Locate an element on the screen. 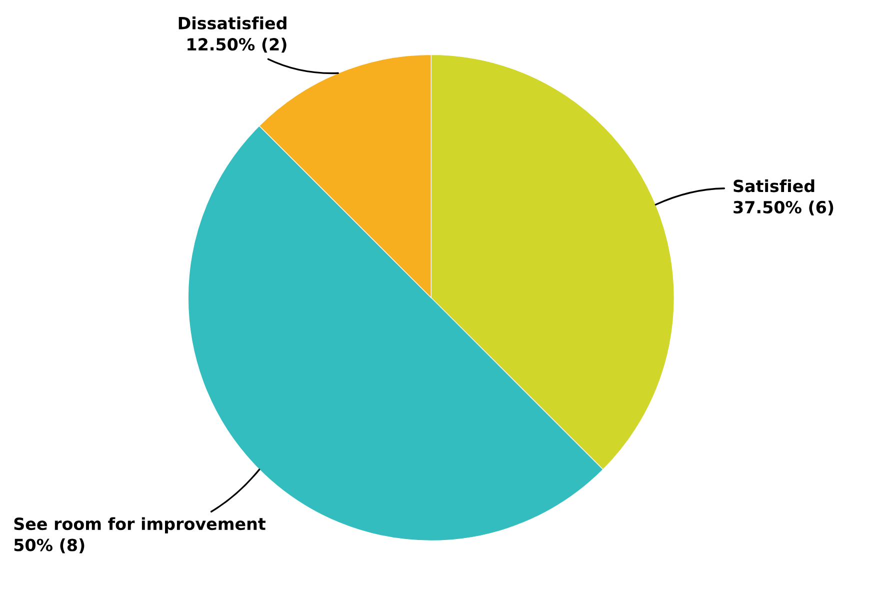 This screenshot has width=879, height=593. slice-label: Dissatisfied is located at coordinates (232, 23).